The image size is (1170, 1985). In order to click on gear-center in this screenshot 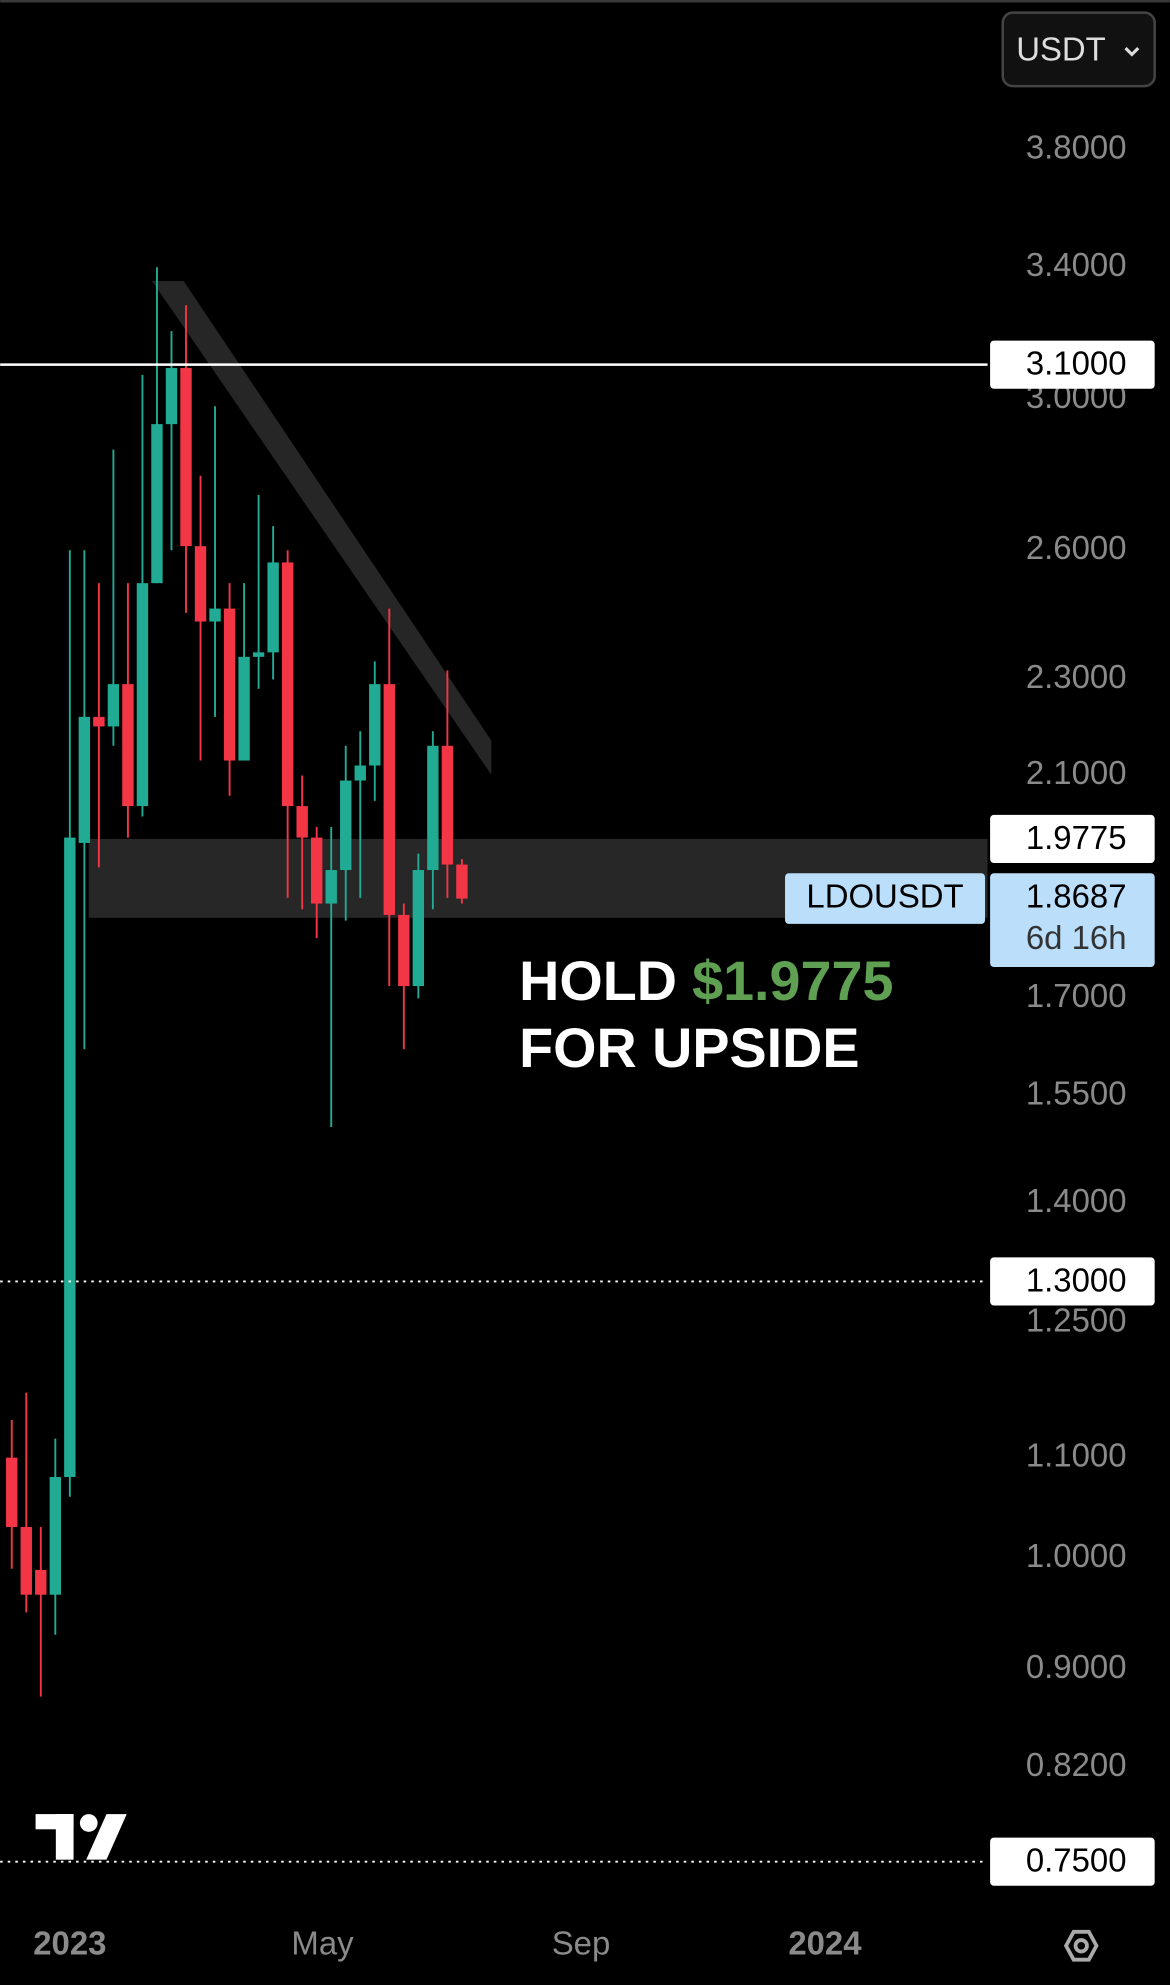, I will do `click(1081, 1946)`.